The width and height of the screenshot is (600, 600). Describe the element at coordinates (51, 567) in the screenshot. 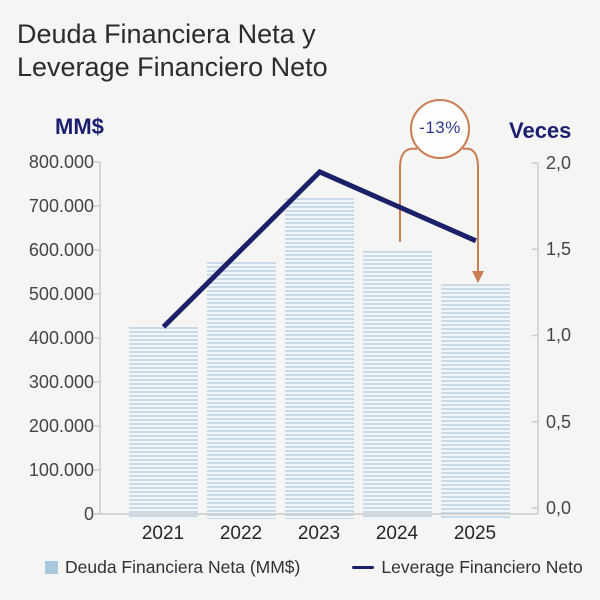

I see `legend-bar-swatch-icon` at that location.